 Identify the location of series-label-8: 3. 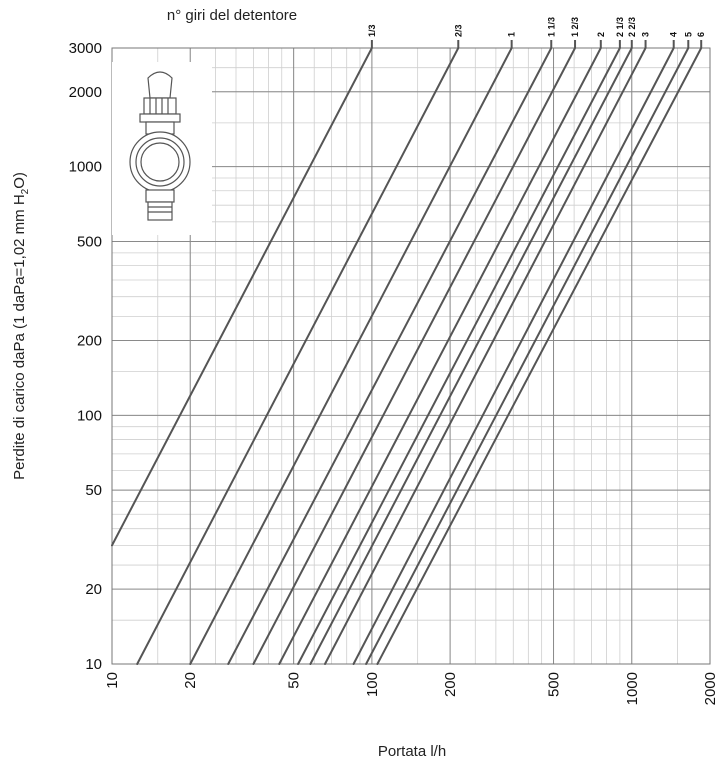
(646, 34).